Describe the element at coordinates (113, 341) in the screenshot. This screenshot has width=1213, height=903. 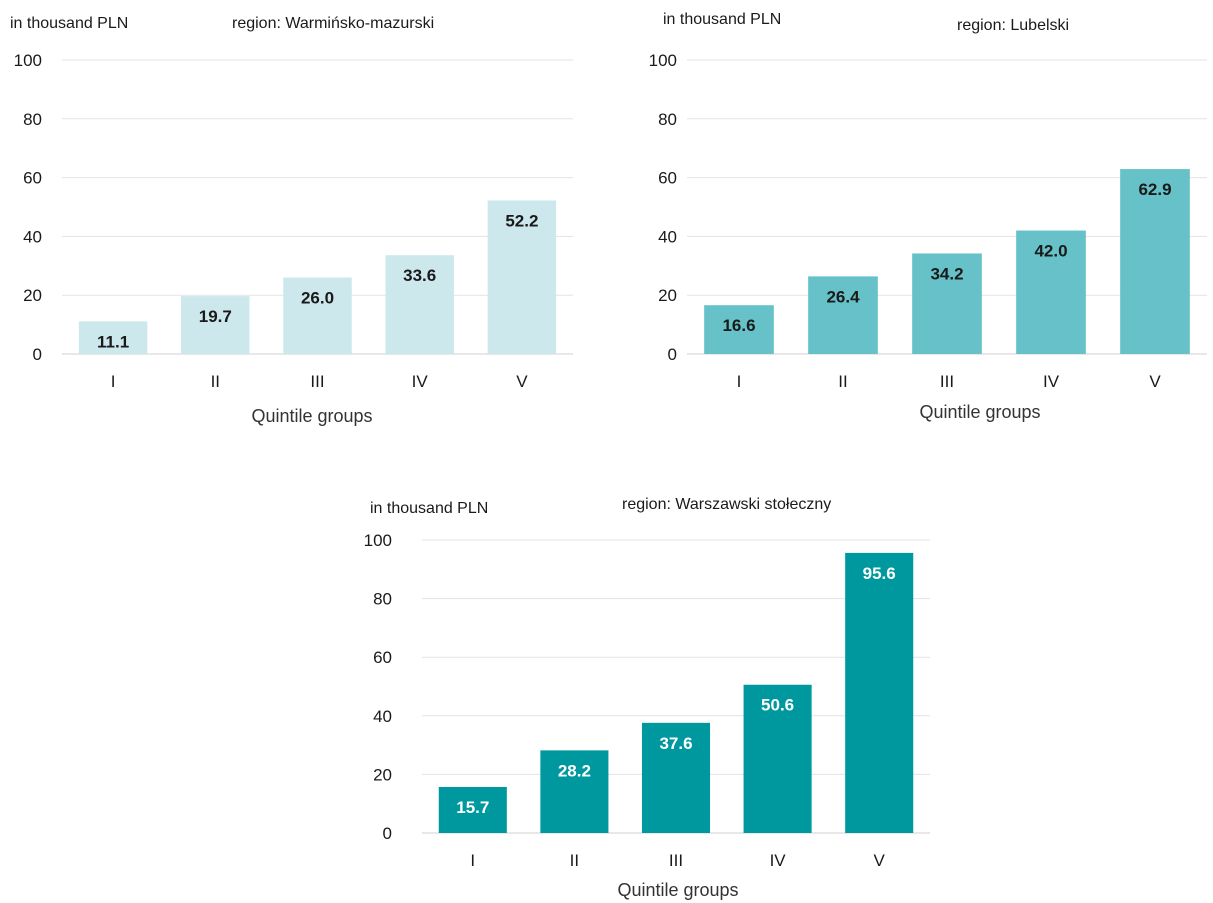
I see `data-label: 11.1` at that location.